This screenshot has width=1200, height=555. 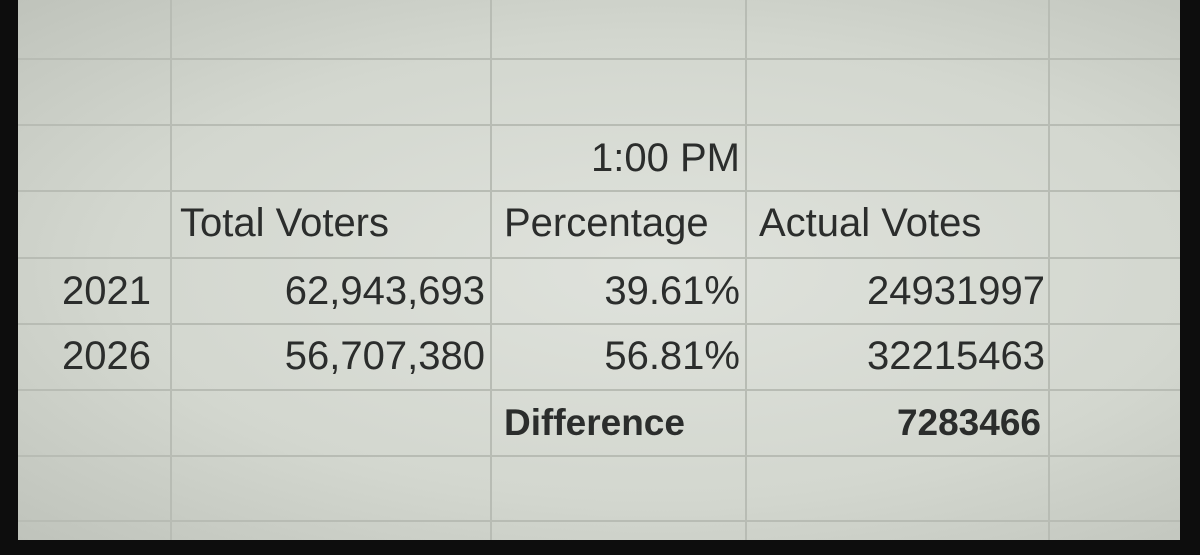 I want to click on header-cell: Total Voters, so click(x=285, y=223).